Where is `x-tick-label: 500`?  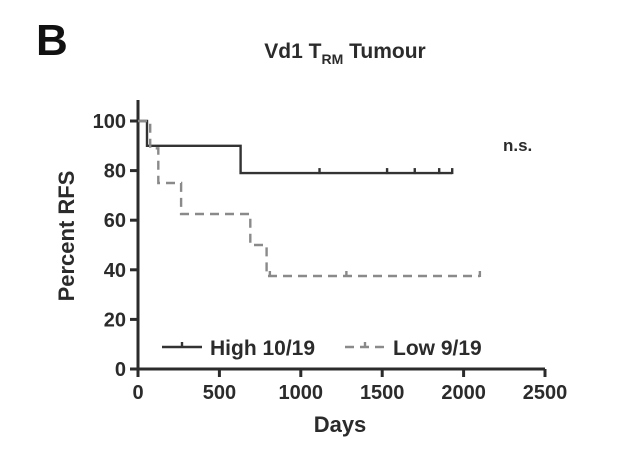
x-tick-label: 500 is located at coordinates (219, 393).